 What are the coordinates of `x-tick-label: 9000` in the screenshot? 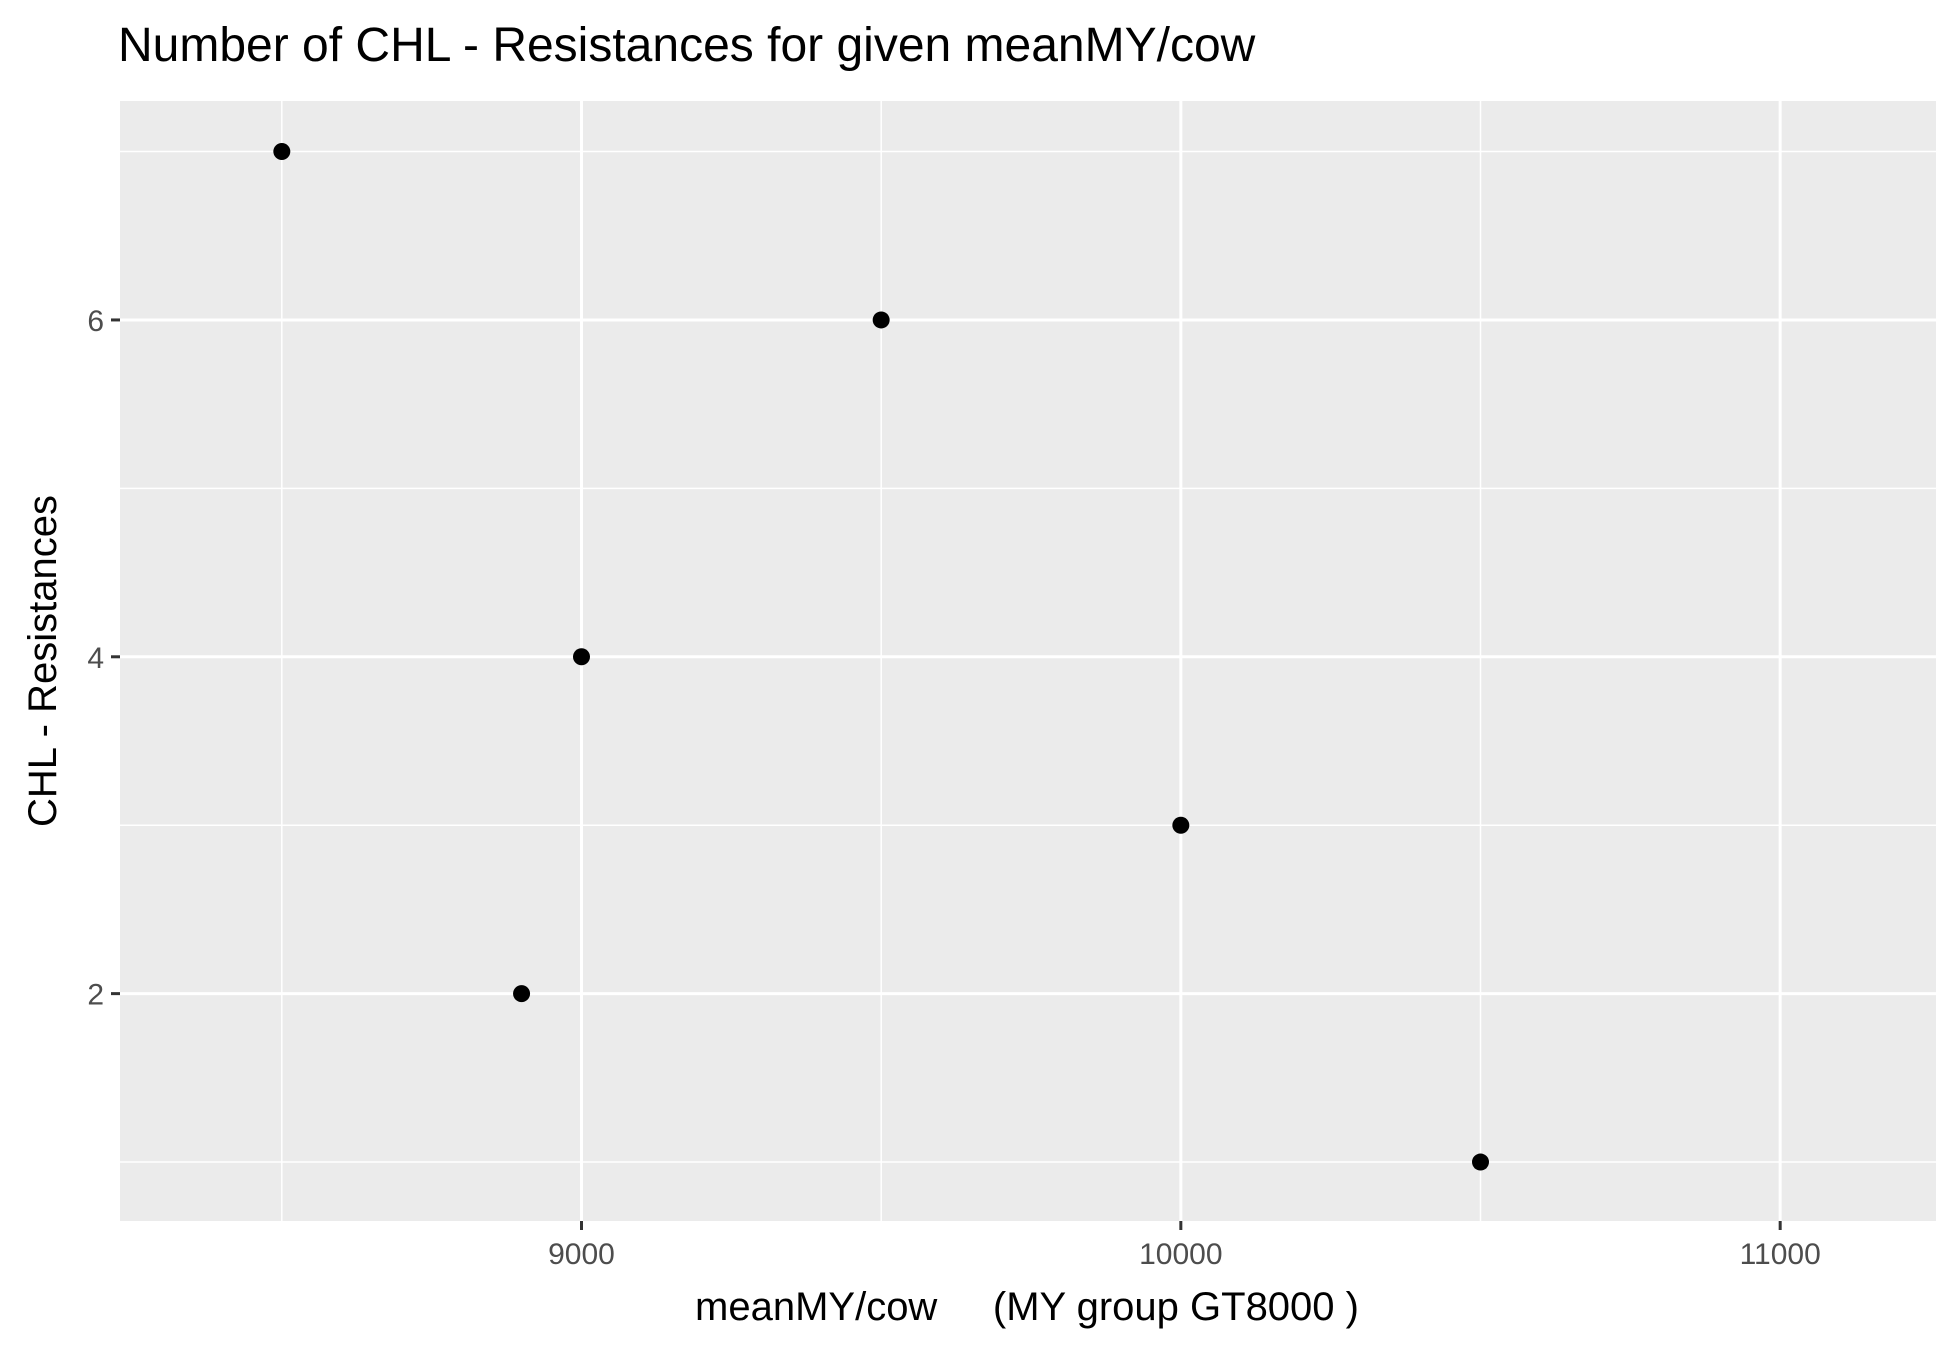 It's located at (581, 1254).